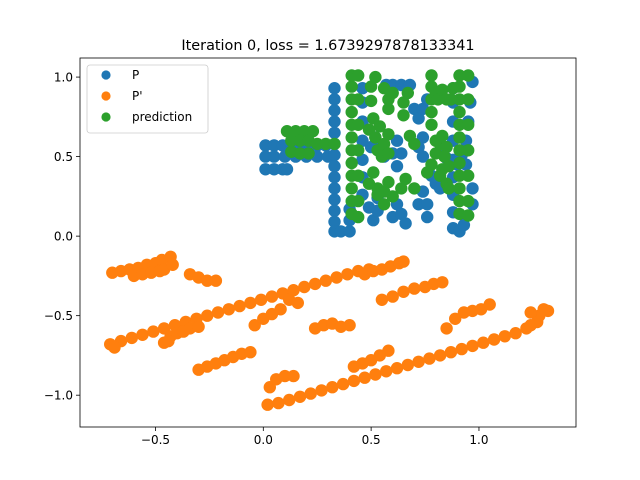 This screenshot has height=480, width=640. What do you see at coordinates (120, 75) in the screenshot?
I see `legend-item: P` at bounding box center [120, 75].